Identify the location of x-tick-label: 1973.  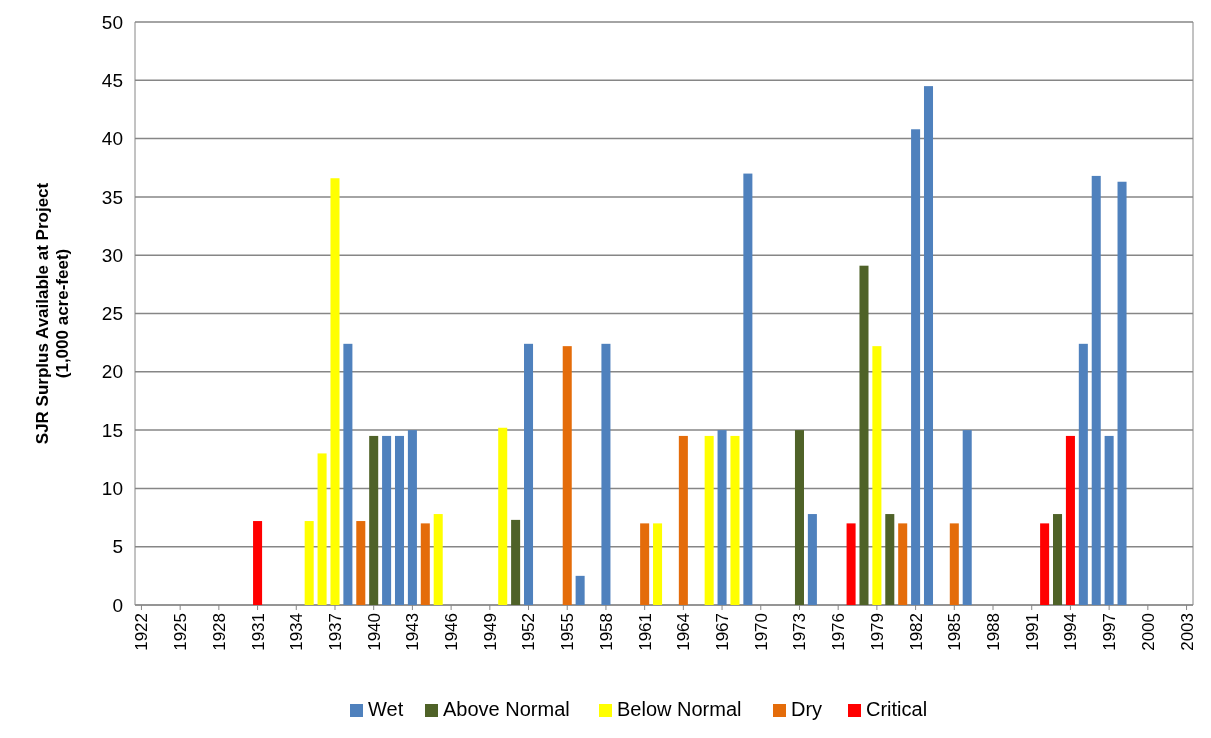
(800, 632).